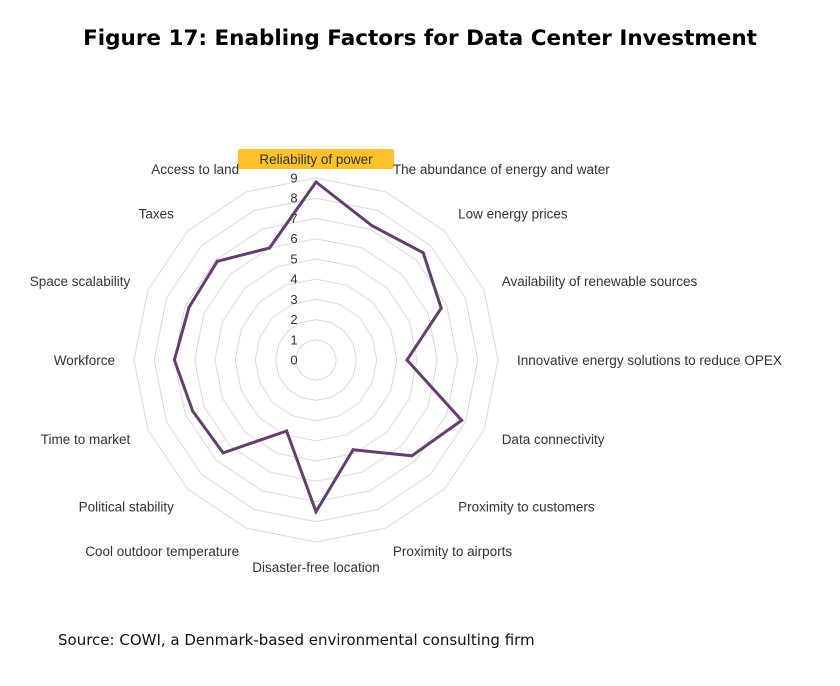 The image size is (840, 686). I want to click on tick-label: 5, so click(293, 258).